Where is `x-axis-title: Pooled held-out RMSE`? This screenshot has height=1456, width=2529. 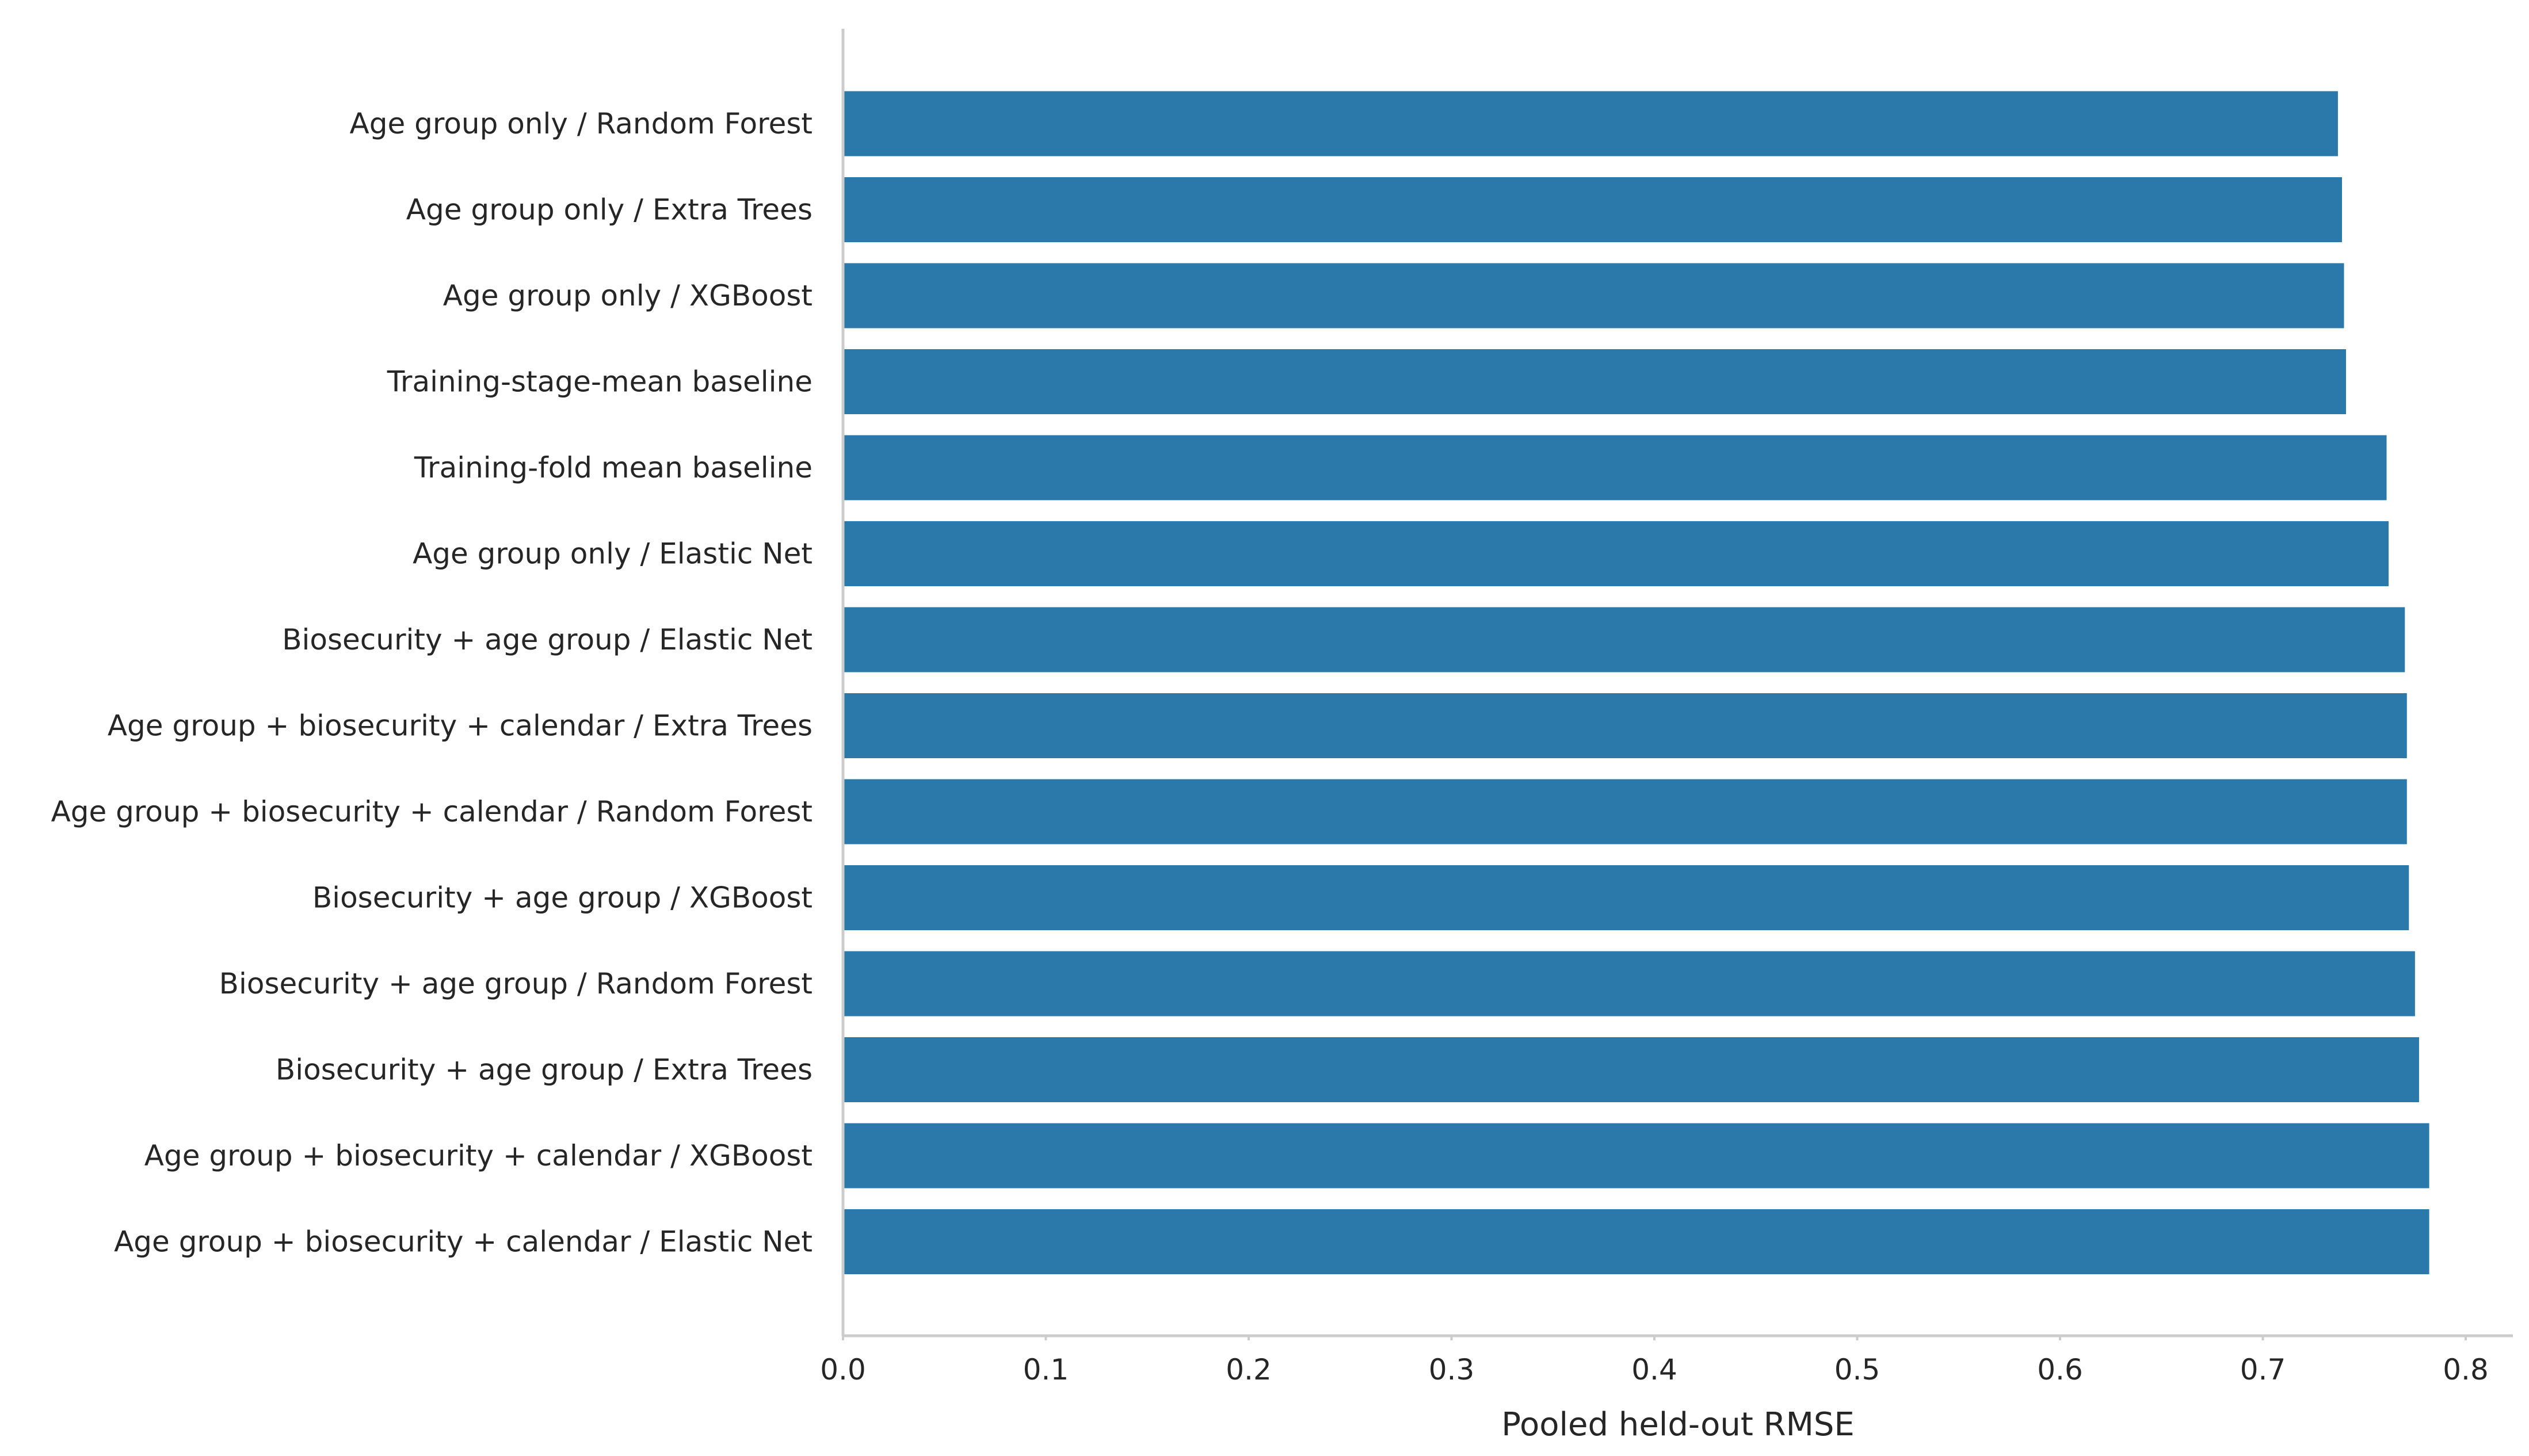 x-axis-title: Pooled held-out RMSE is located at coordinates (1678, 1424).